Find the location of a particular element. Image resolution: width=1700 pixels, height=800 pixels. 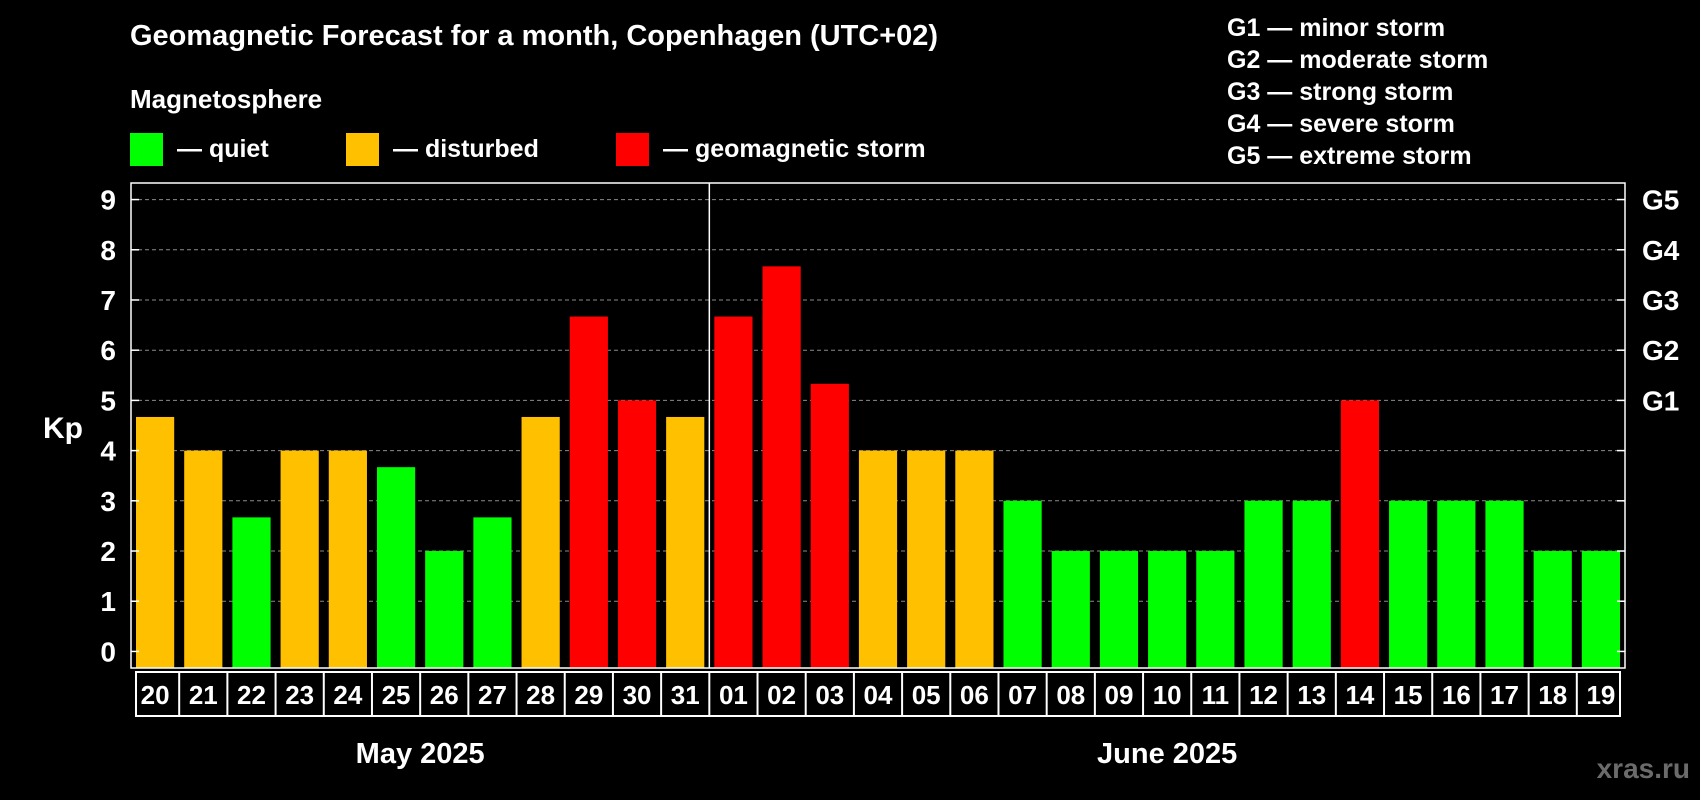

day-label-08: 08 is located at coordinates (1070, 695).